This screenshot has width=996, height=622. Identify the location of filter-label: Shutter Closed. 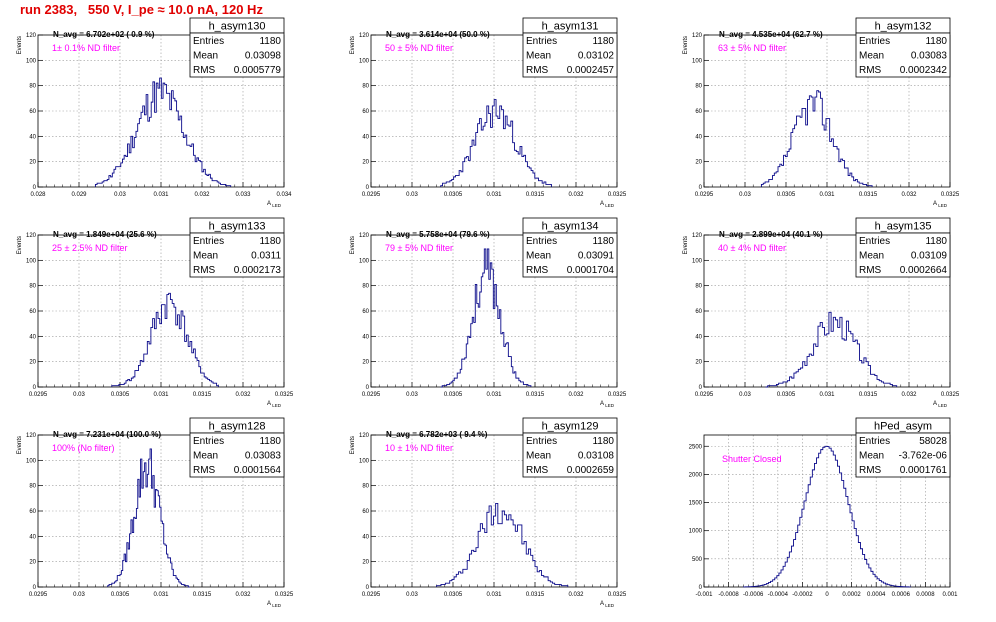
(752, 459).